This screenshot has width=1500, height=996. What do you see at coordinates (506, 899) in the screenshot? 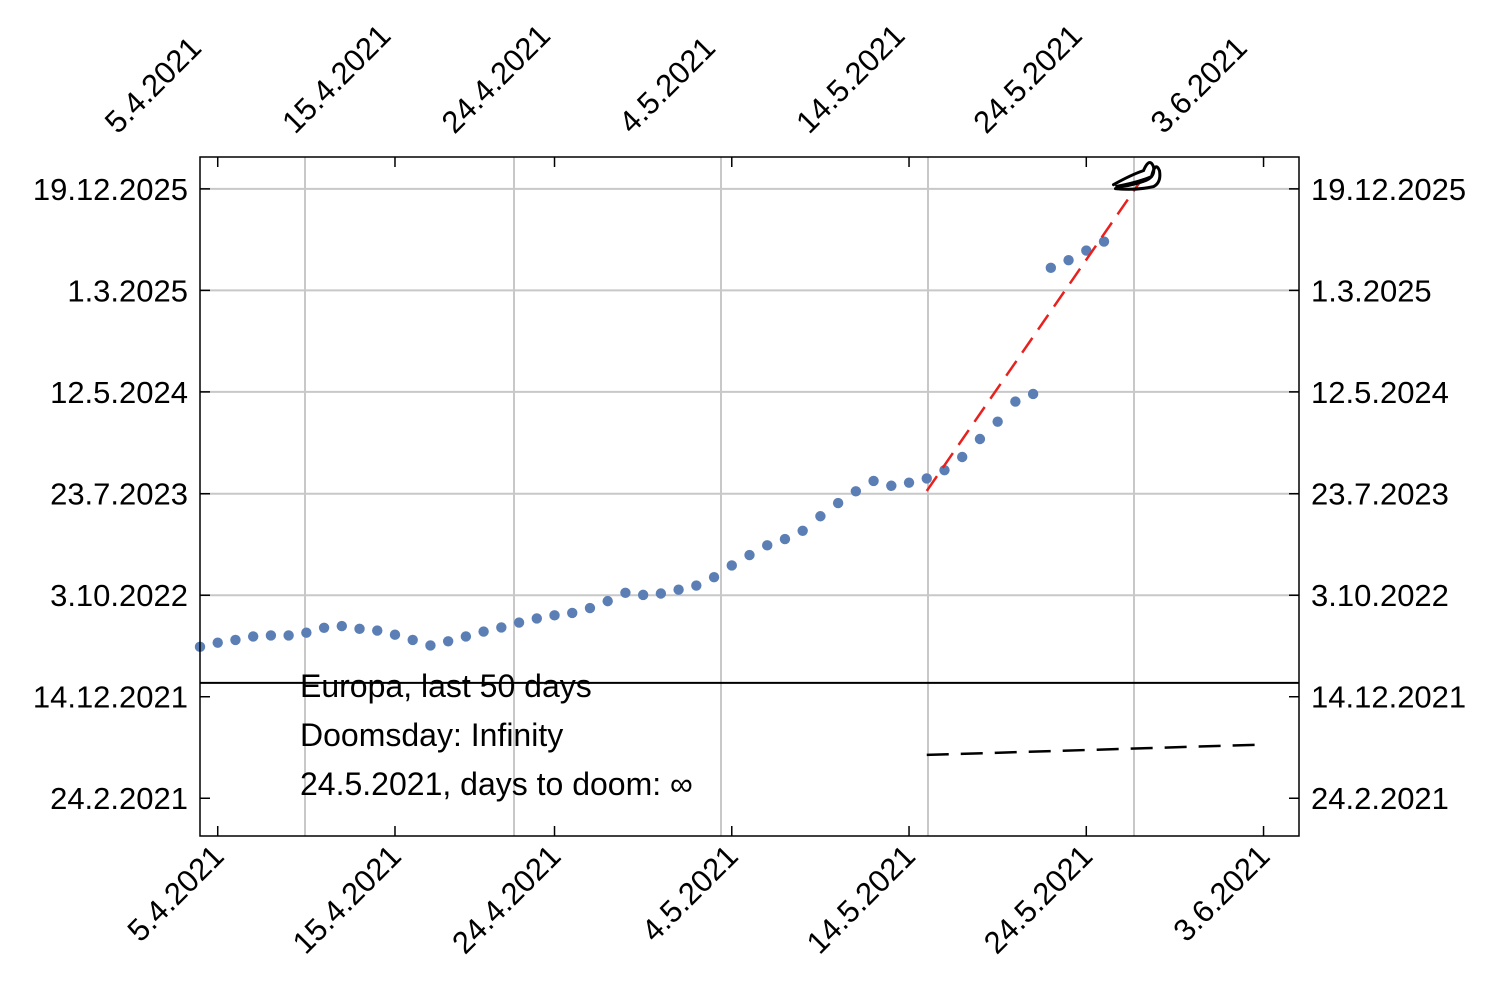
I see `x-tick-label: 24.4.2021` at bounding box center [506, 899].